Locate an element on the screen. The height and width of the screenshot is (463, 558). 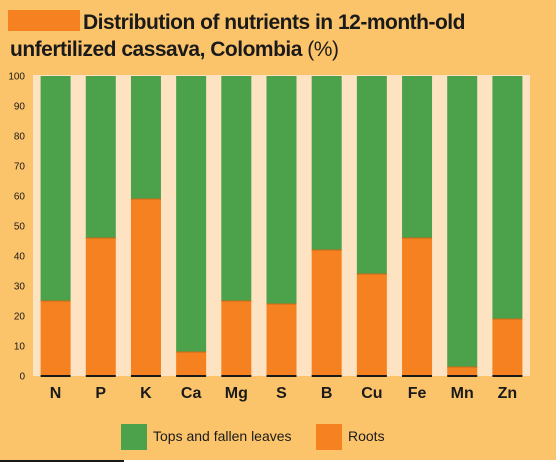
y-tick-label: 30 is located at coordinates (20, 287).